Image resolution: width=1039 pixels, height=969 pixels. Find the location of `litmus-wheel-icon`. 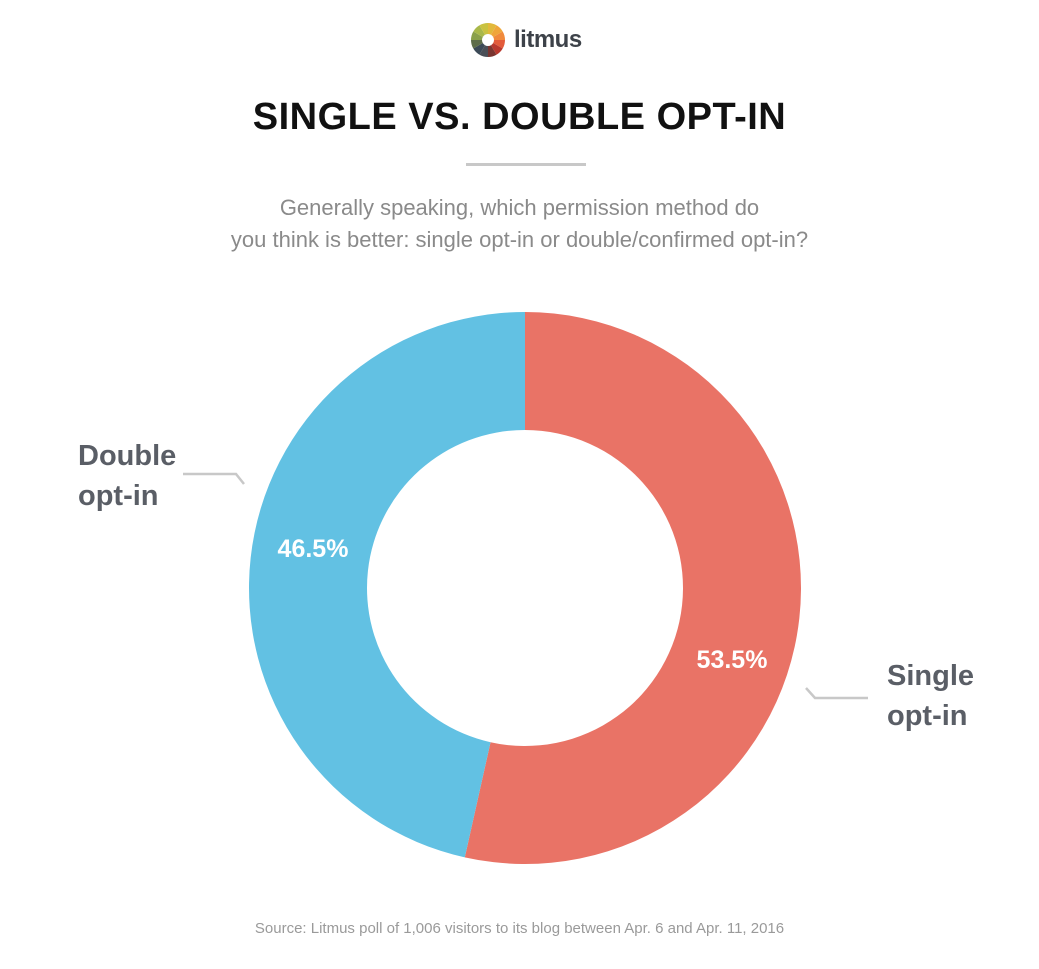

litmus-wheel-icon is located at coordinates (488, 40).